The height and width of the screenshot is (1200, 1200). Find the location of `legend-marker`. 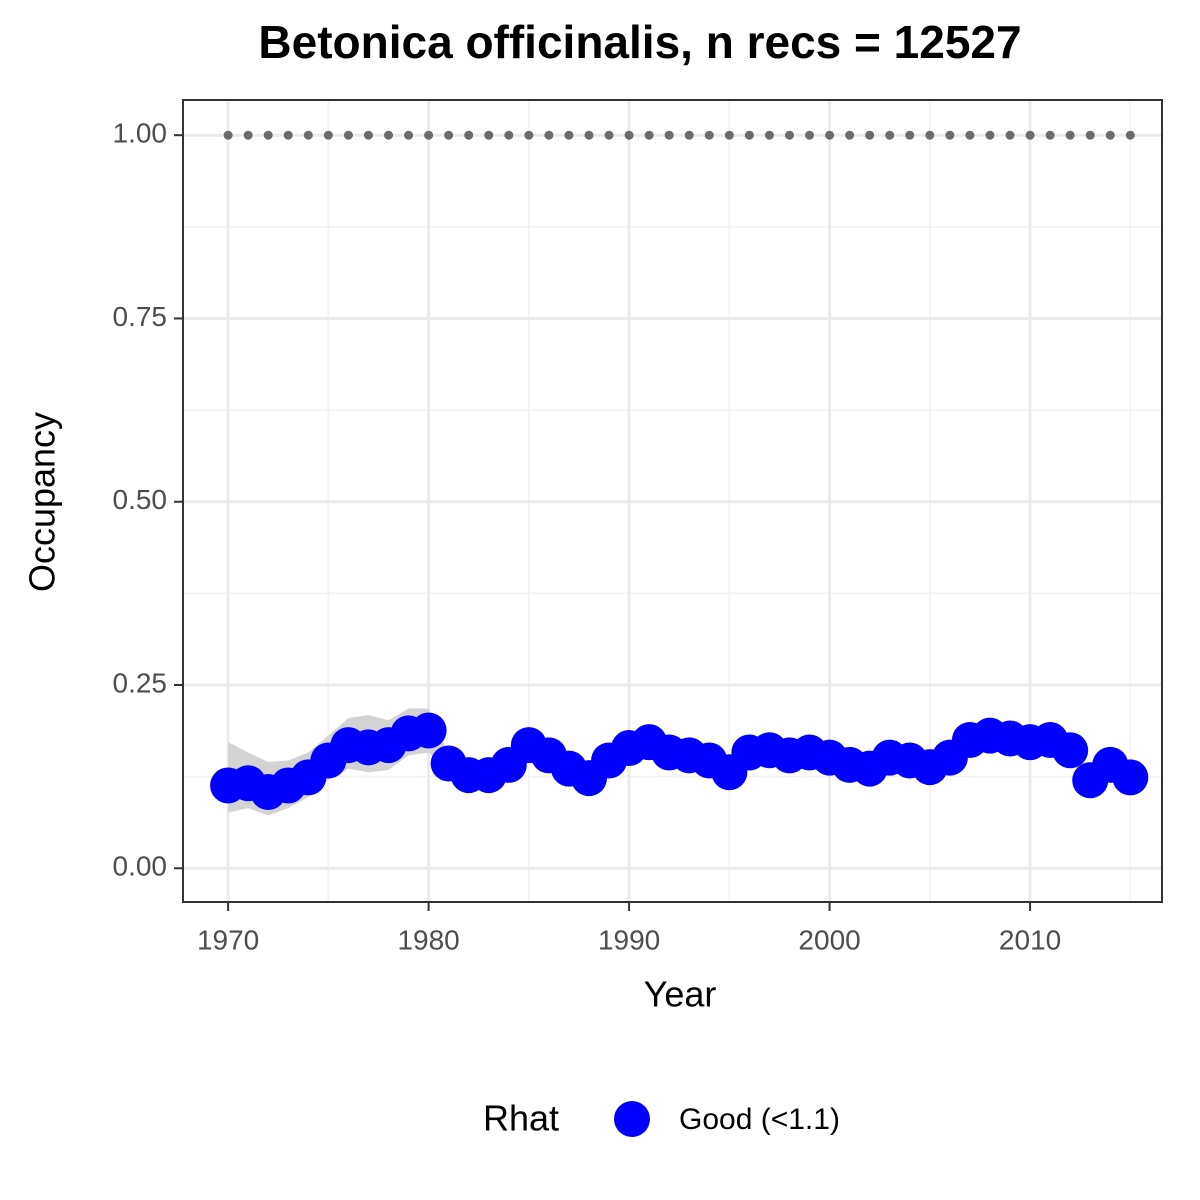

legend-marker is located at coordinates (632, 1119).